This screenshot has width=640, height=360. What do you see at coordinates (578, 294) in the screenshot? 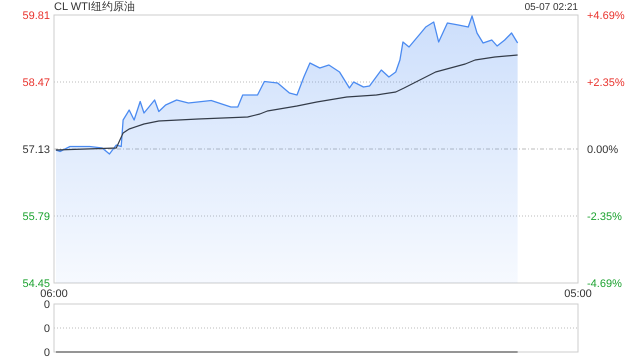
I see `x-tick-label: 05:00` at bounding box center [578, 294].